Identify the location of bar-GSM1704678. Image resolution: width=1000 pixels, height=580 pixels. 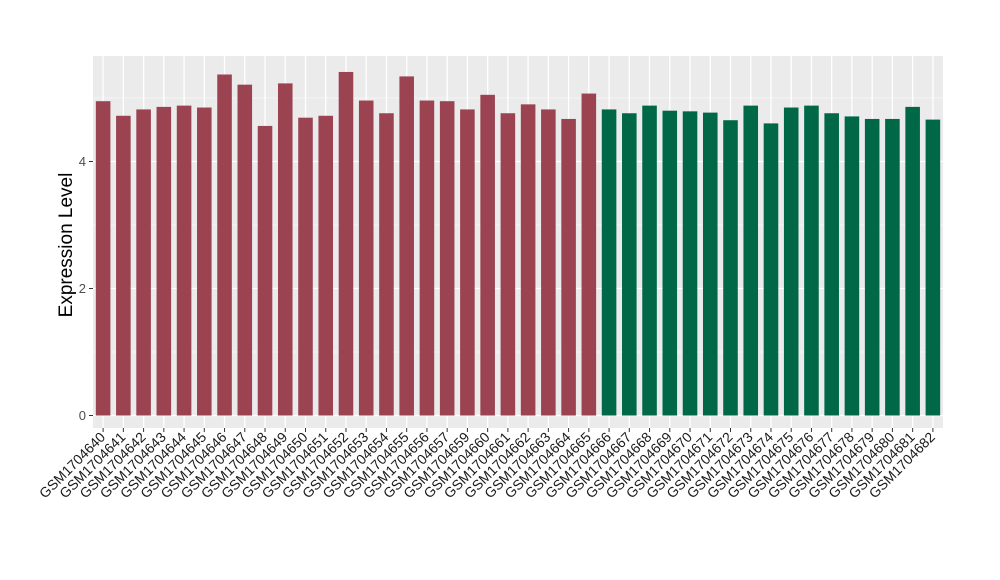
(852, 266).